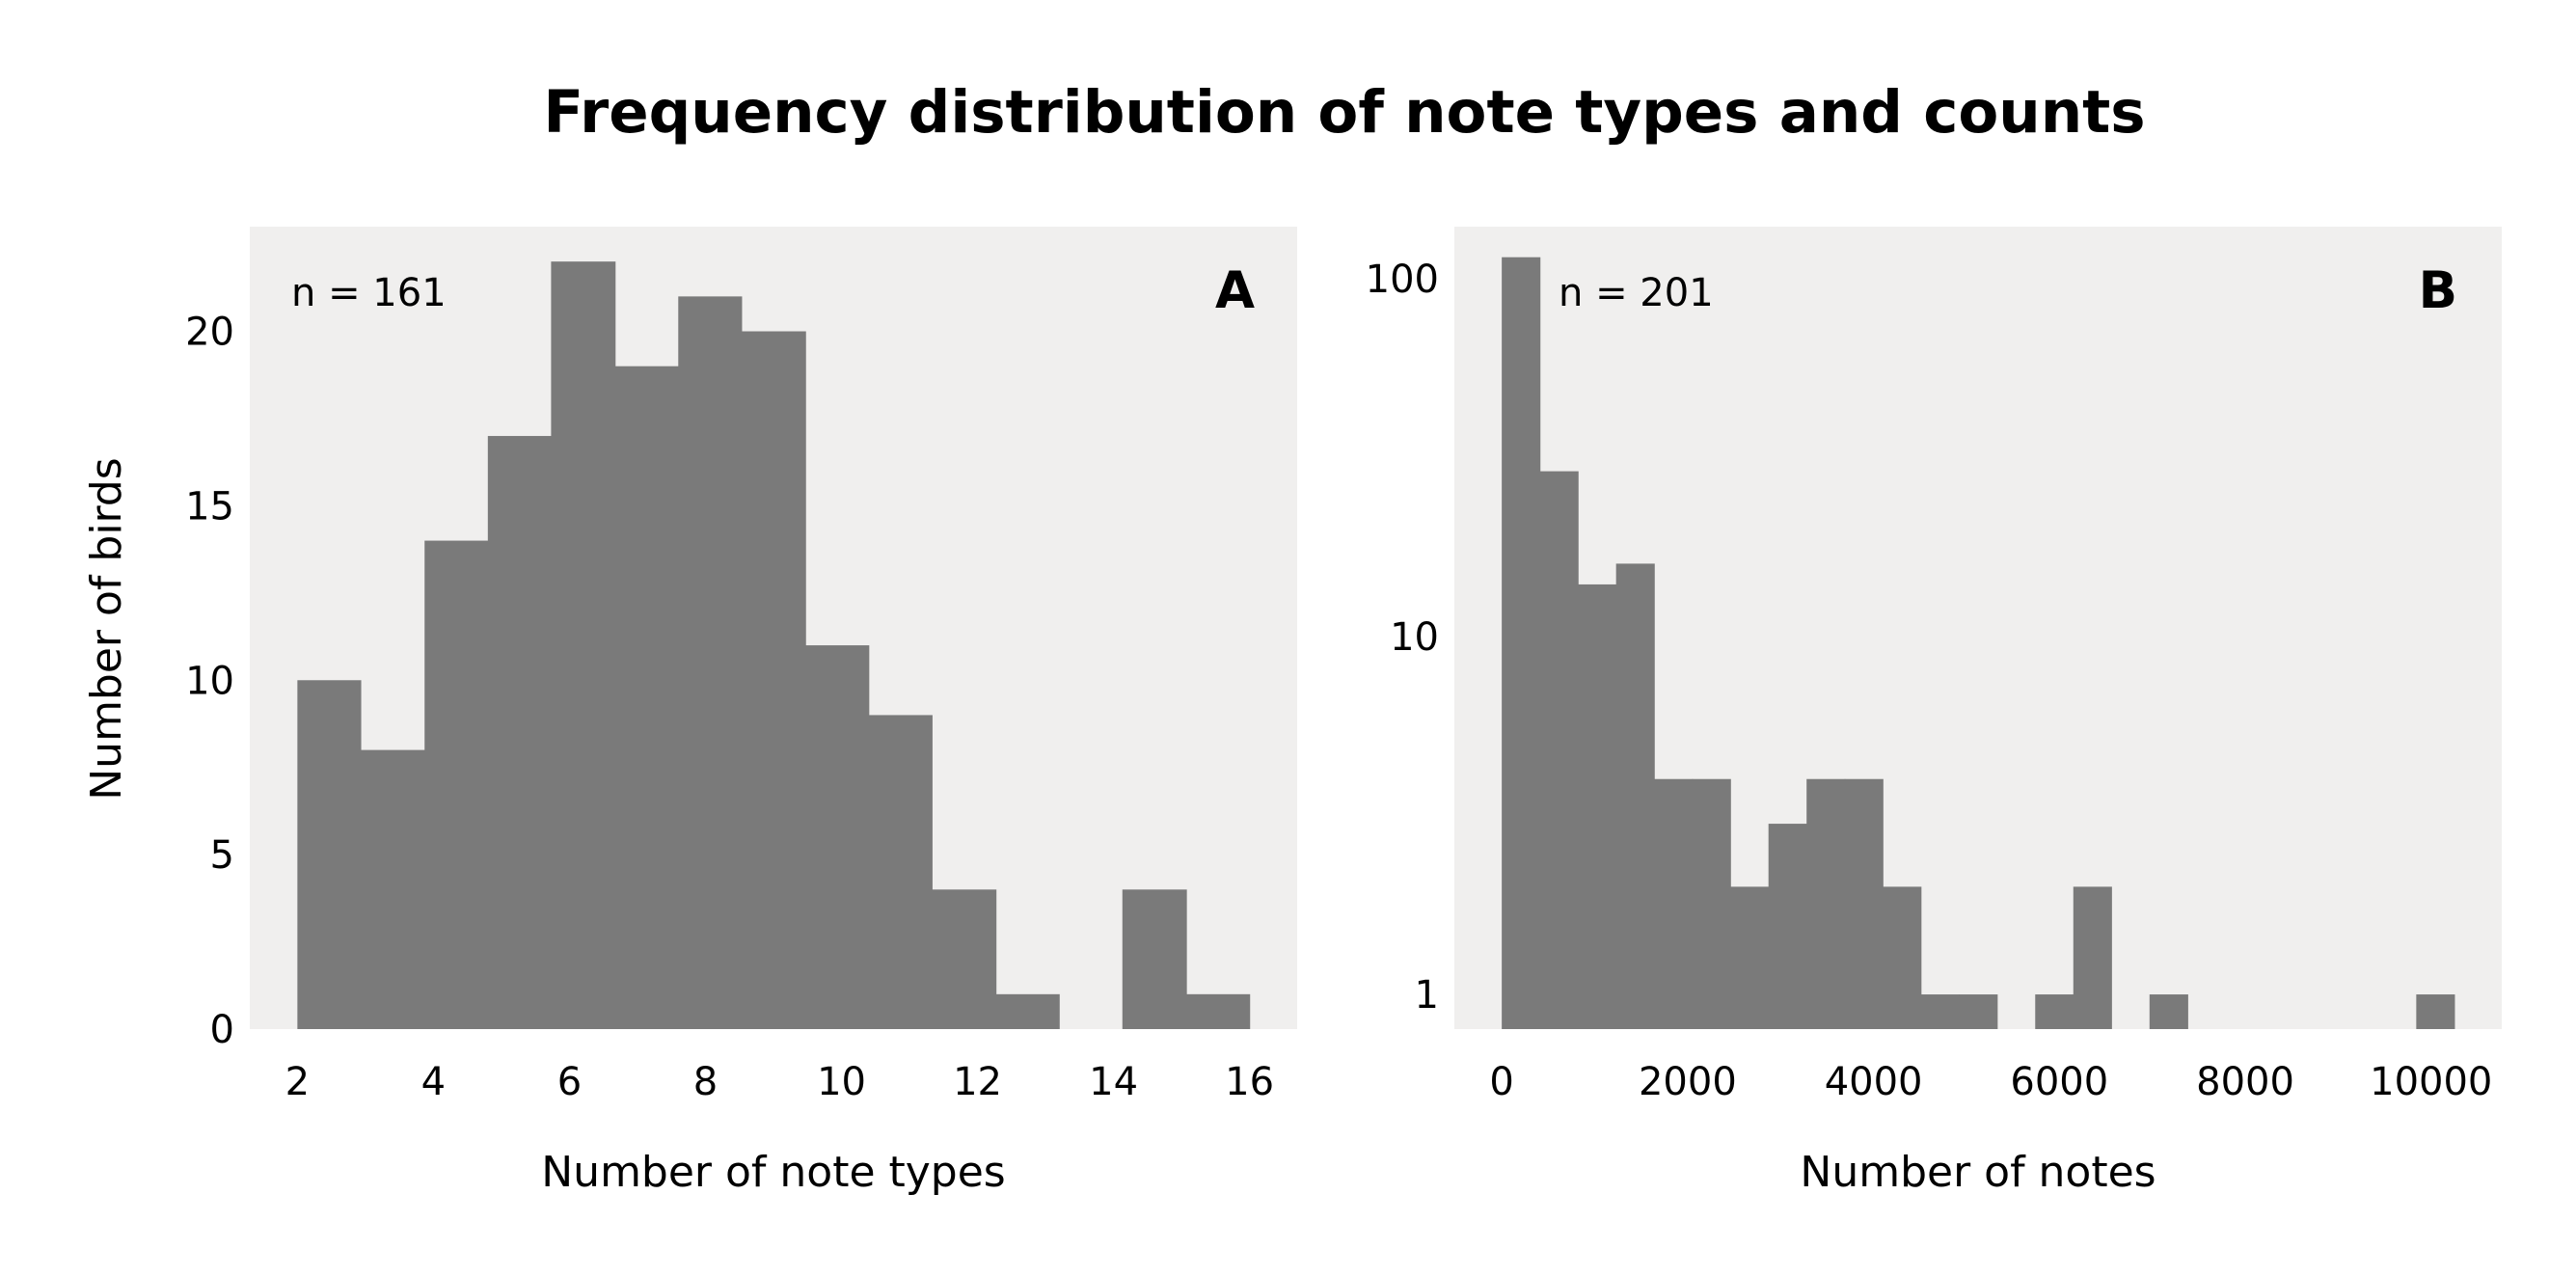 Image resolution: width=2576 pixels, height=1276 pixels. I want to click on panel-a-y-tick-label: 5, so click(222, 855).